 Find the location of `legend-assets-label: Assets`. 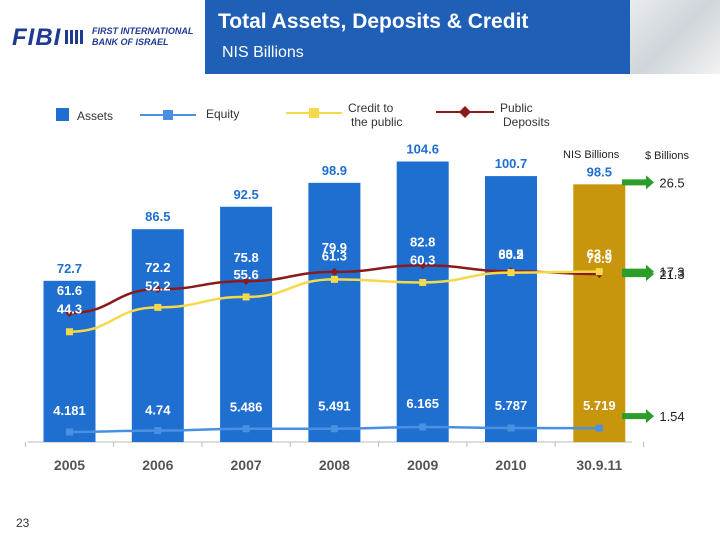

legend-assets-label: Assets is located at coordinates (95, 116).